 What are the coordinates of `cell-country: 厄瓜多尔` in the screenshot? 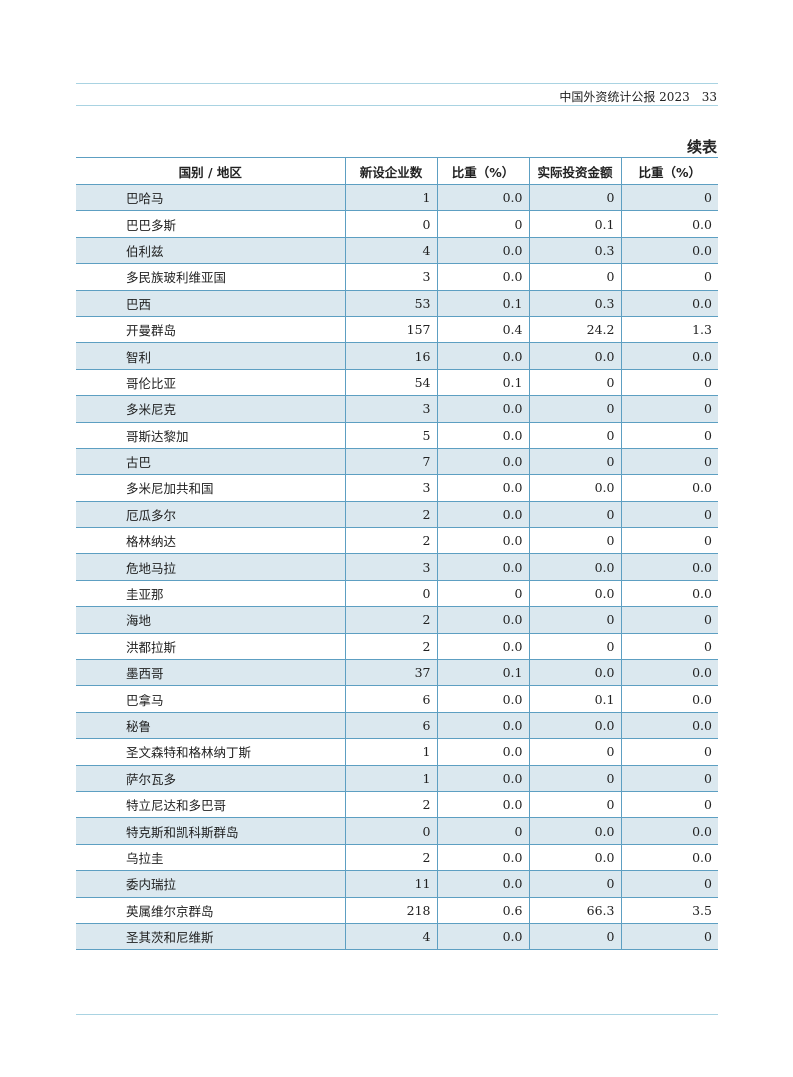 It's located at (210, 515).